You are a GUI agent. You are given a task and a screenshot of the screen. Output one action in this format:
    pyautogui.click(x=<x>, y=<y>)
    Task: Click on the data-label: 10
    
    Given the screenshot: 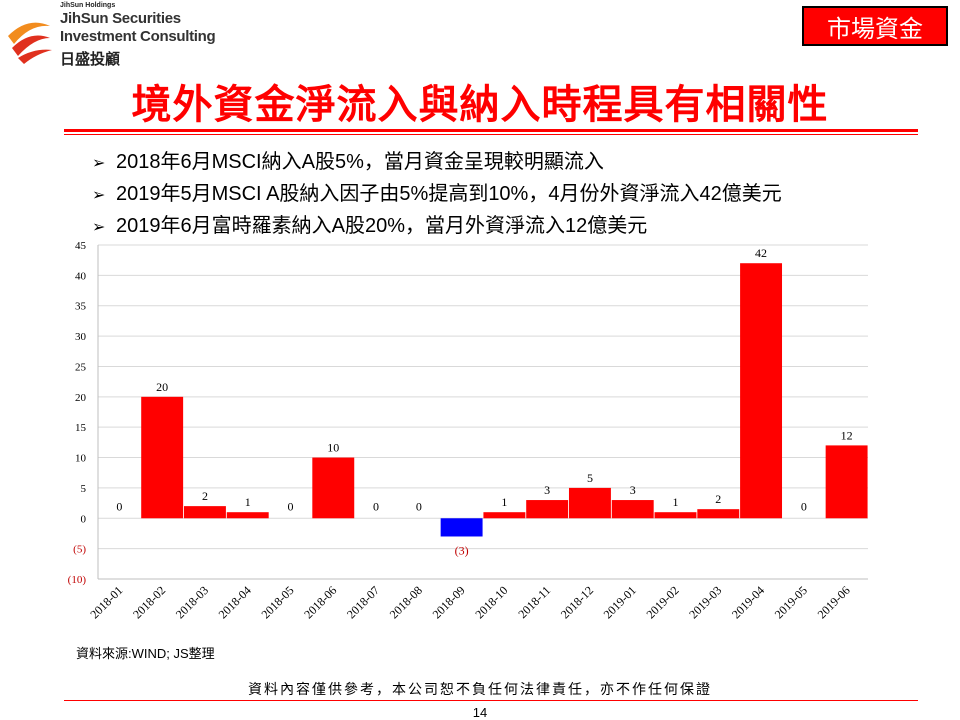 What is the action you would take?
    pyautogui.click(x=333, y=448)
    